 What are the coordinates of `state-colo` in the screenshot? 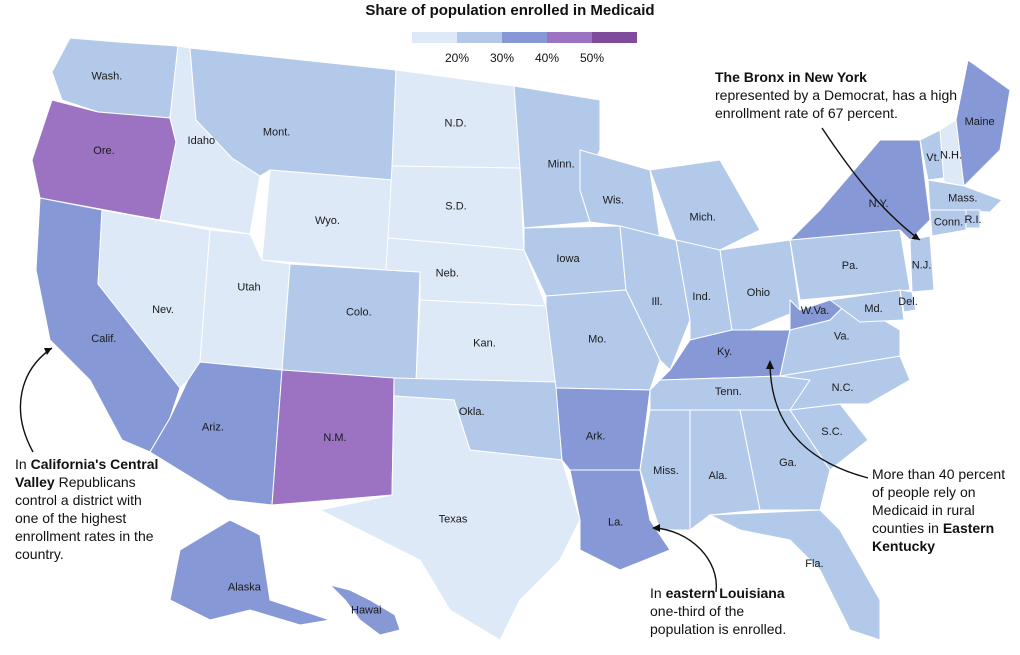 It's located at (351, 323).